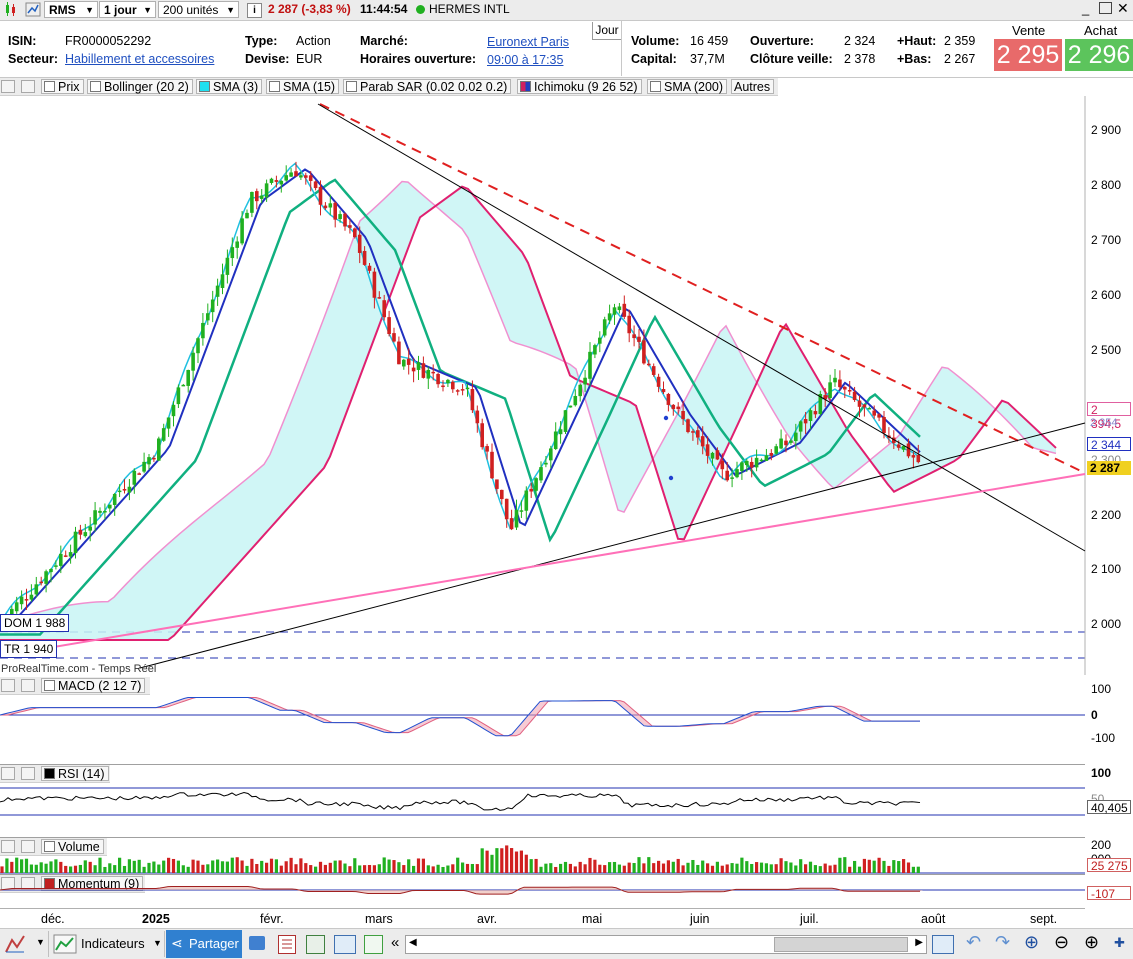 The image size is (1133, 959). Describe the element at coordinates (525, 60) in the screenshot. I see `horaires-link: 09:00 à 17:35` at that location.